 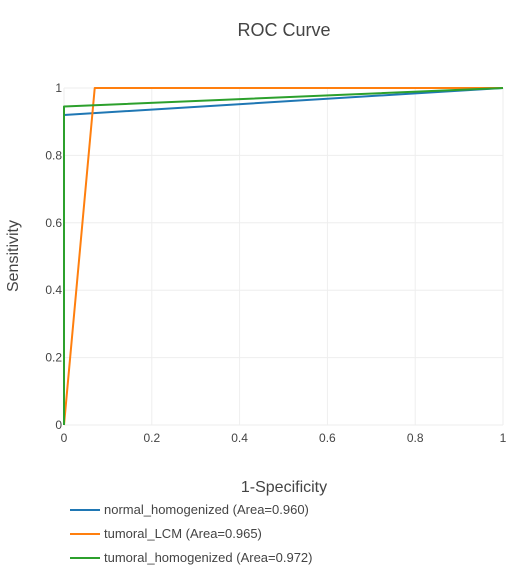 I want to click on x-tick-label: 0.2, so click(x=151, y=438).